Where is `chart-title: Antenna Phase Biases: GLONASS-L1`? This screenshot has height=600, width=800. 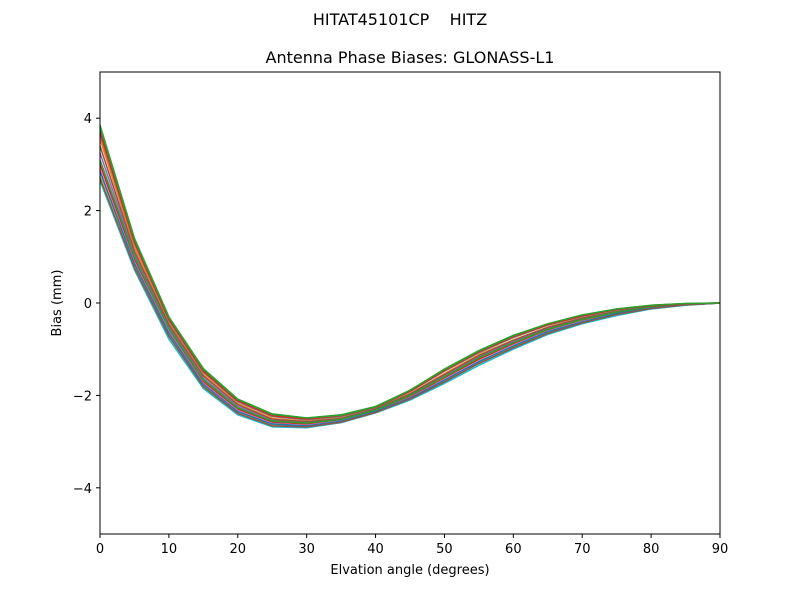
chart-title: Antenna Phase Biases: GLONASS-L1 is located at coordinates (410, 57).